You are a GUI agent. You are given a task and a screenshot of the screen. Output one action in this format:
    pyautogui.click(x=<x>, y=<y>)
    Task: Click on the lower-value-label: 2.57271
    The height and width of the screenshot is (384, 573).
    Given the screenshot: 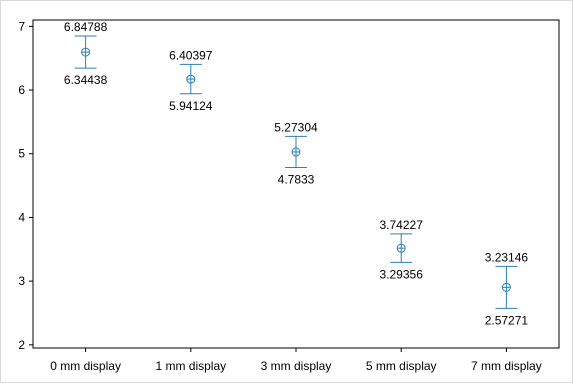 What is the action you would take?
    pyautogui.click(x=507, y=320)
    